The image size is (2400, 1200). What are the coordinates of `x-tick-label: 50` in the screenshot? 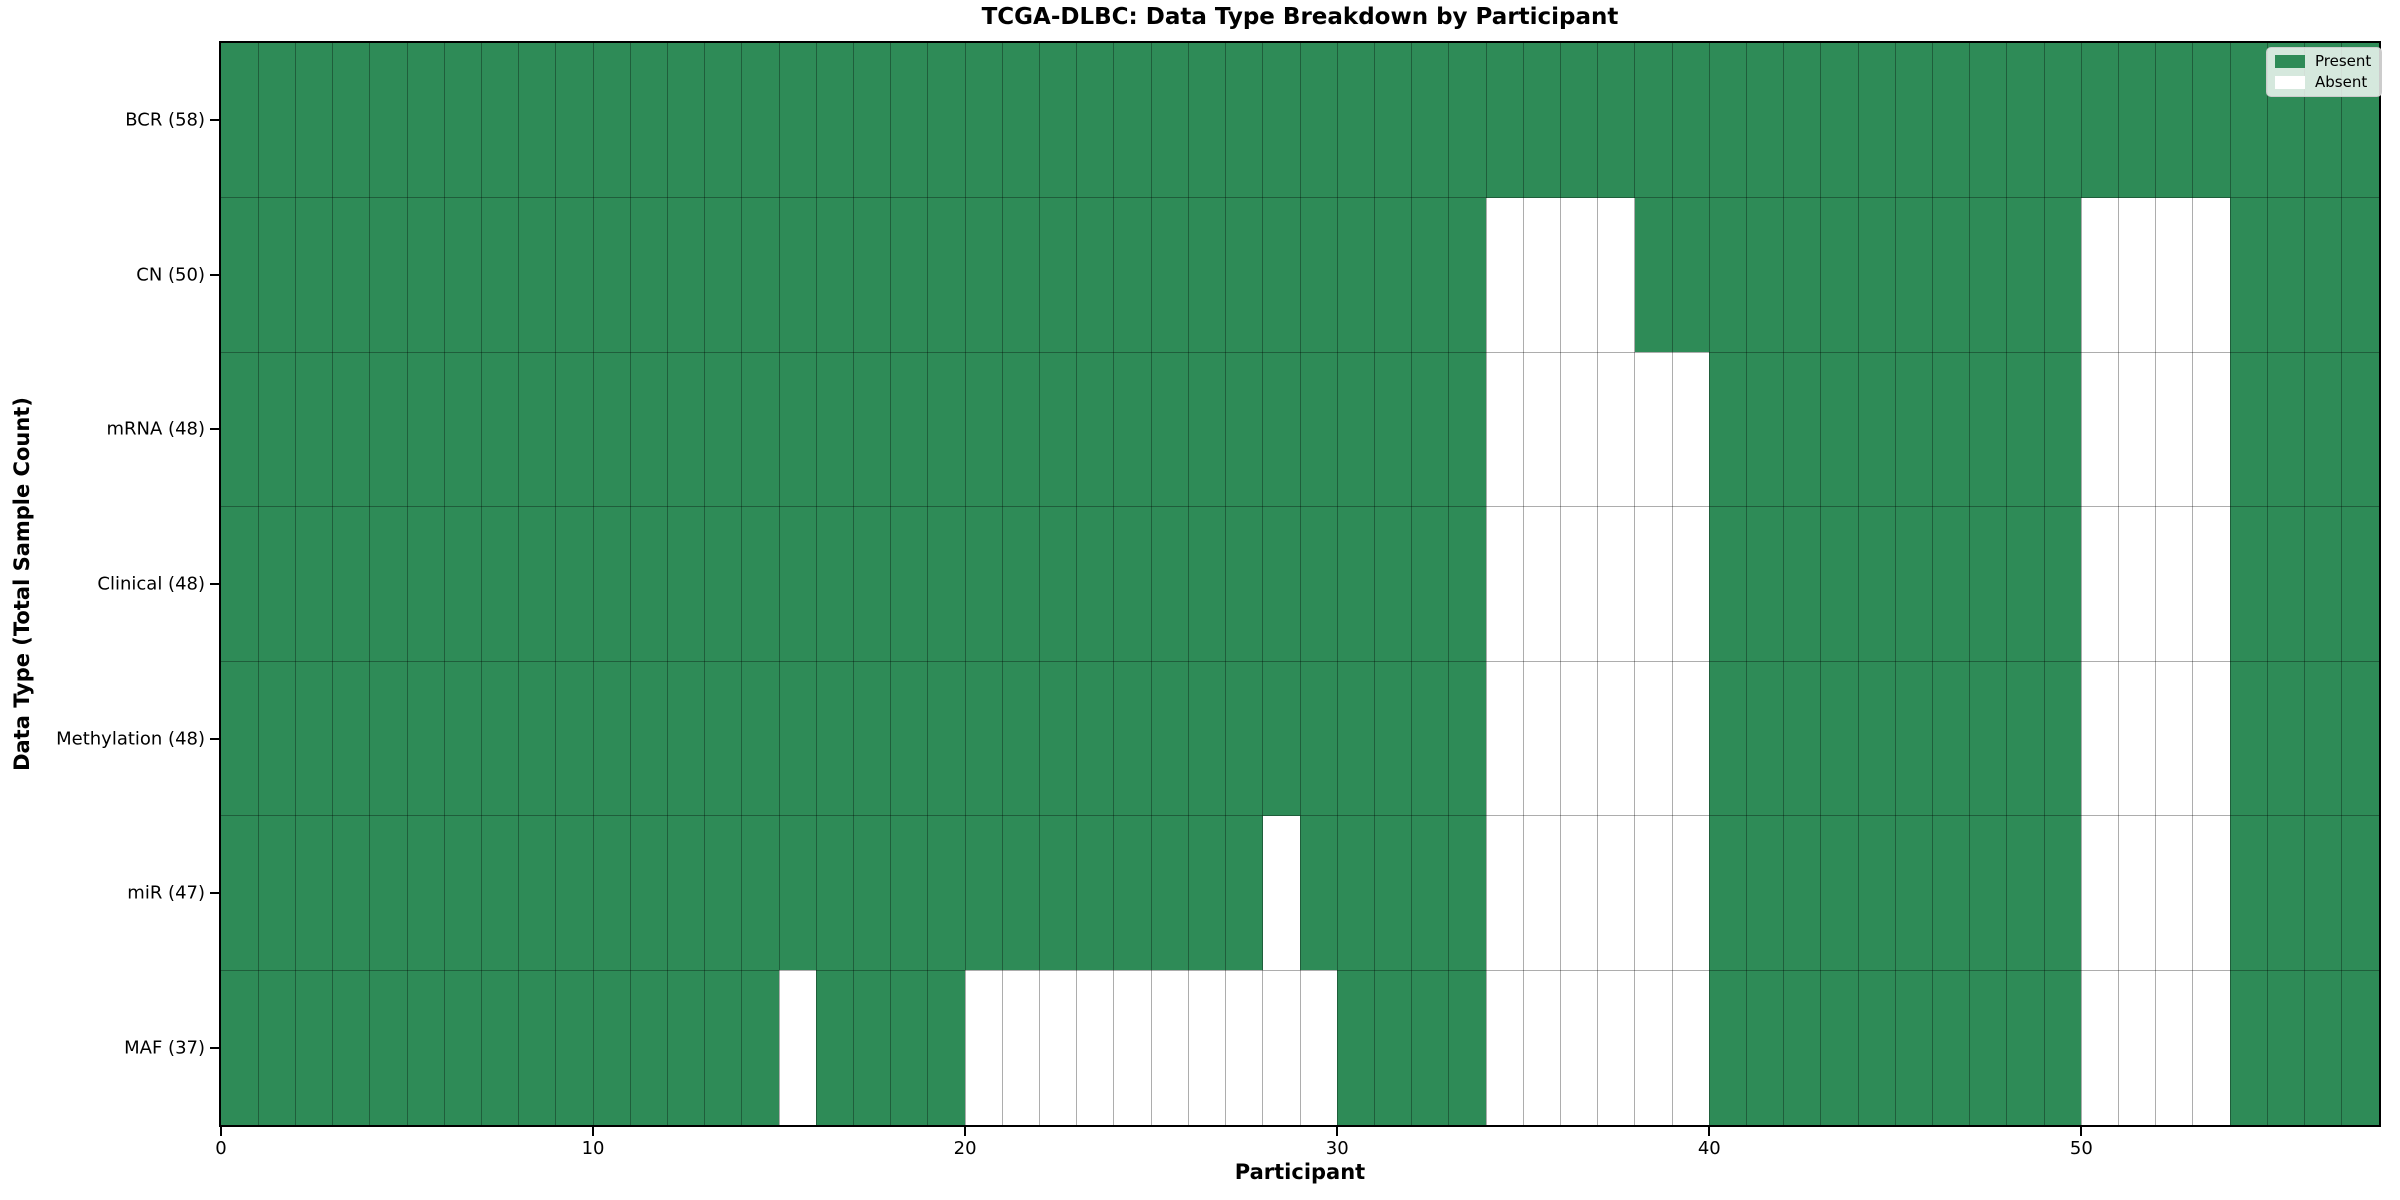 It's located at (2081, 1148).